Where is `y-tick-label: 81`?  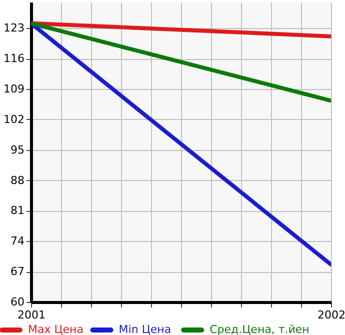 y-tick-label: 81 is located at coordinates (17, 211).